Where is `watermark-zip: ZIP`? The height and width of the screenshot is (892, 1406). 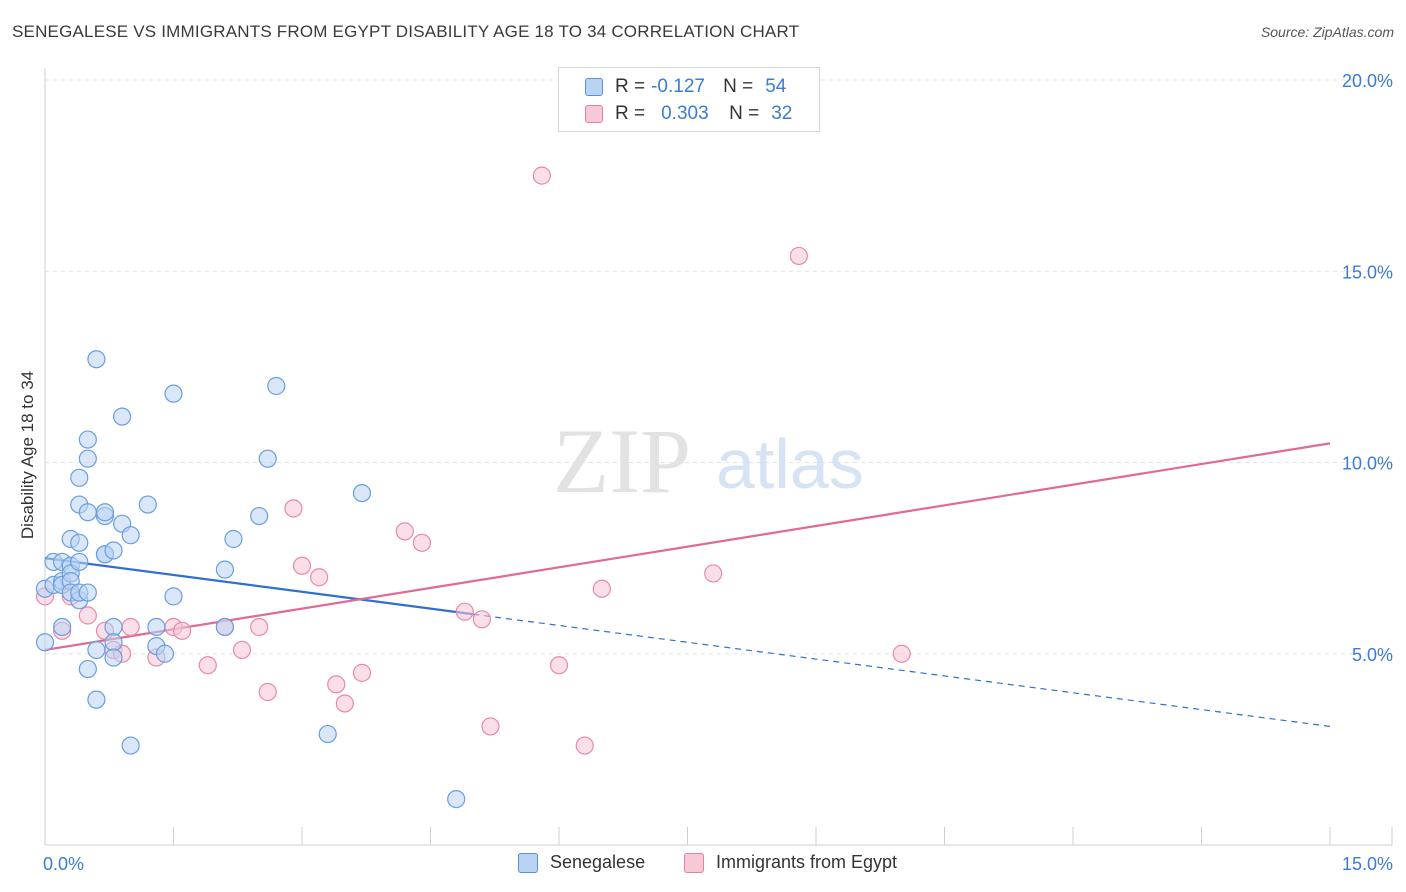 watermark-zip: ZIP is located at coordinates (622, 461).